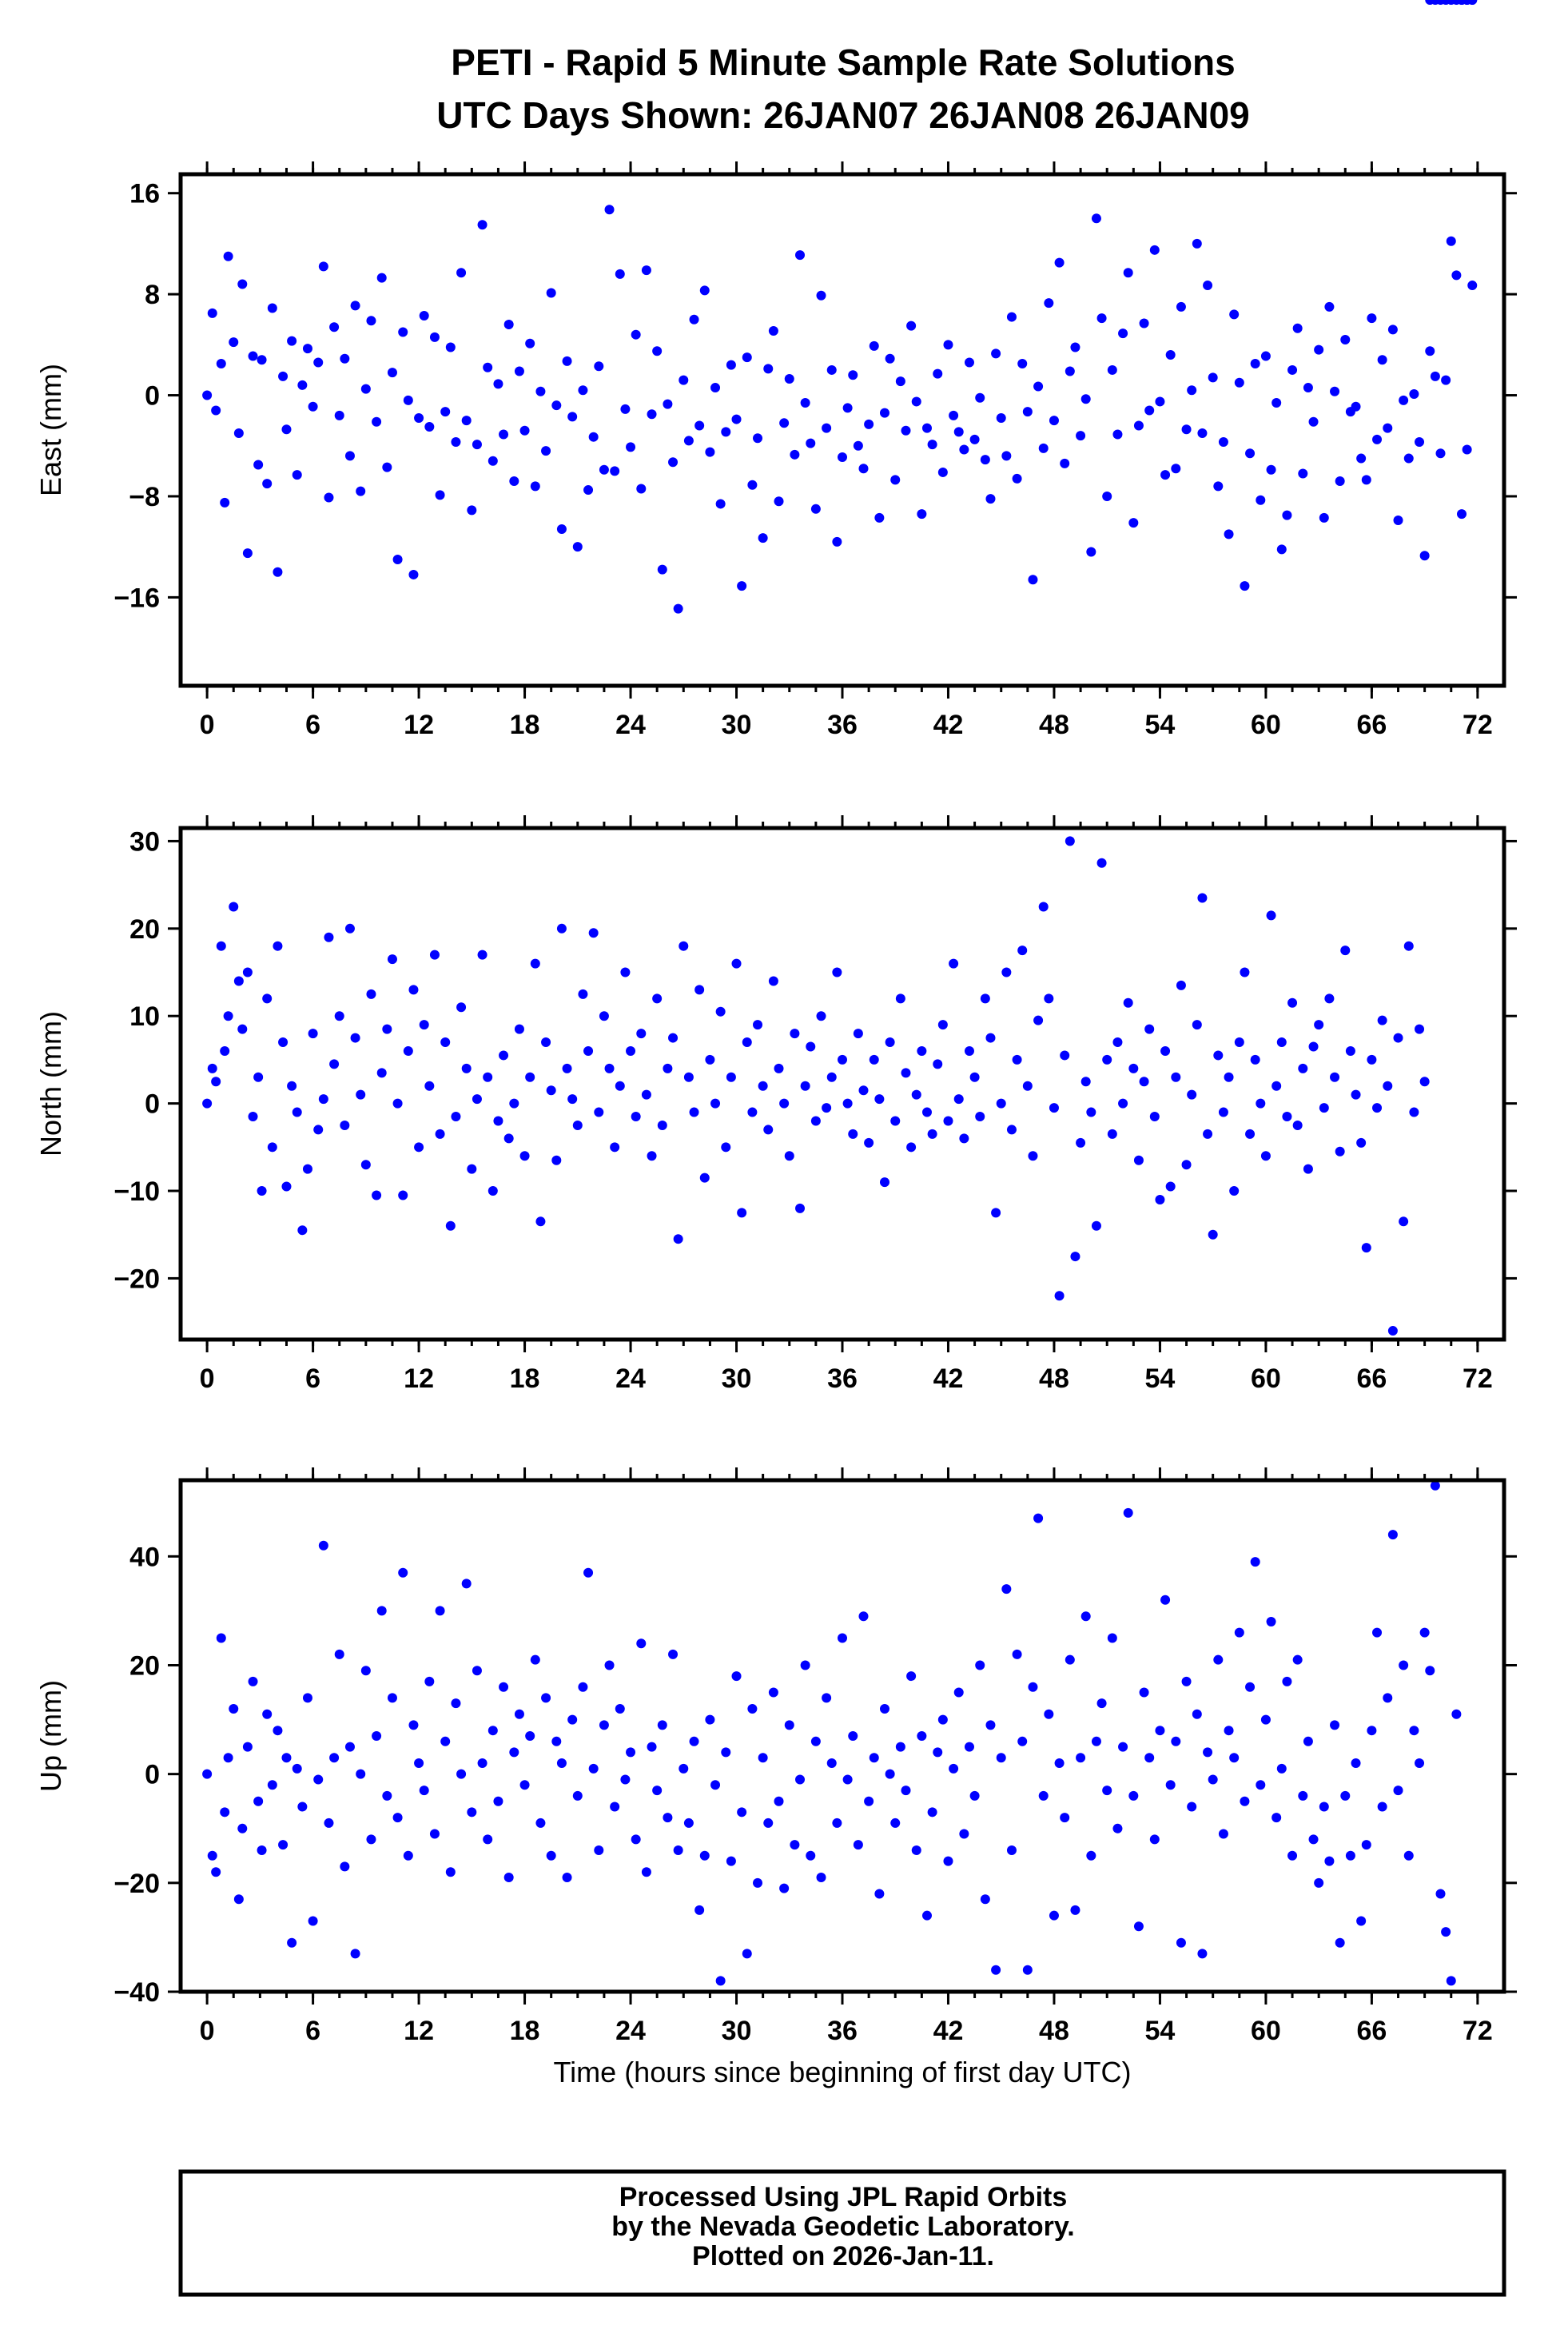 The height and width of the screenshot is (2345, 1568). I want to click on north-x-tick-label: 6, so click(312, 1379).